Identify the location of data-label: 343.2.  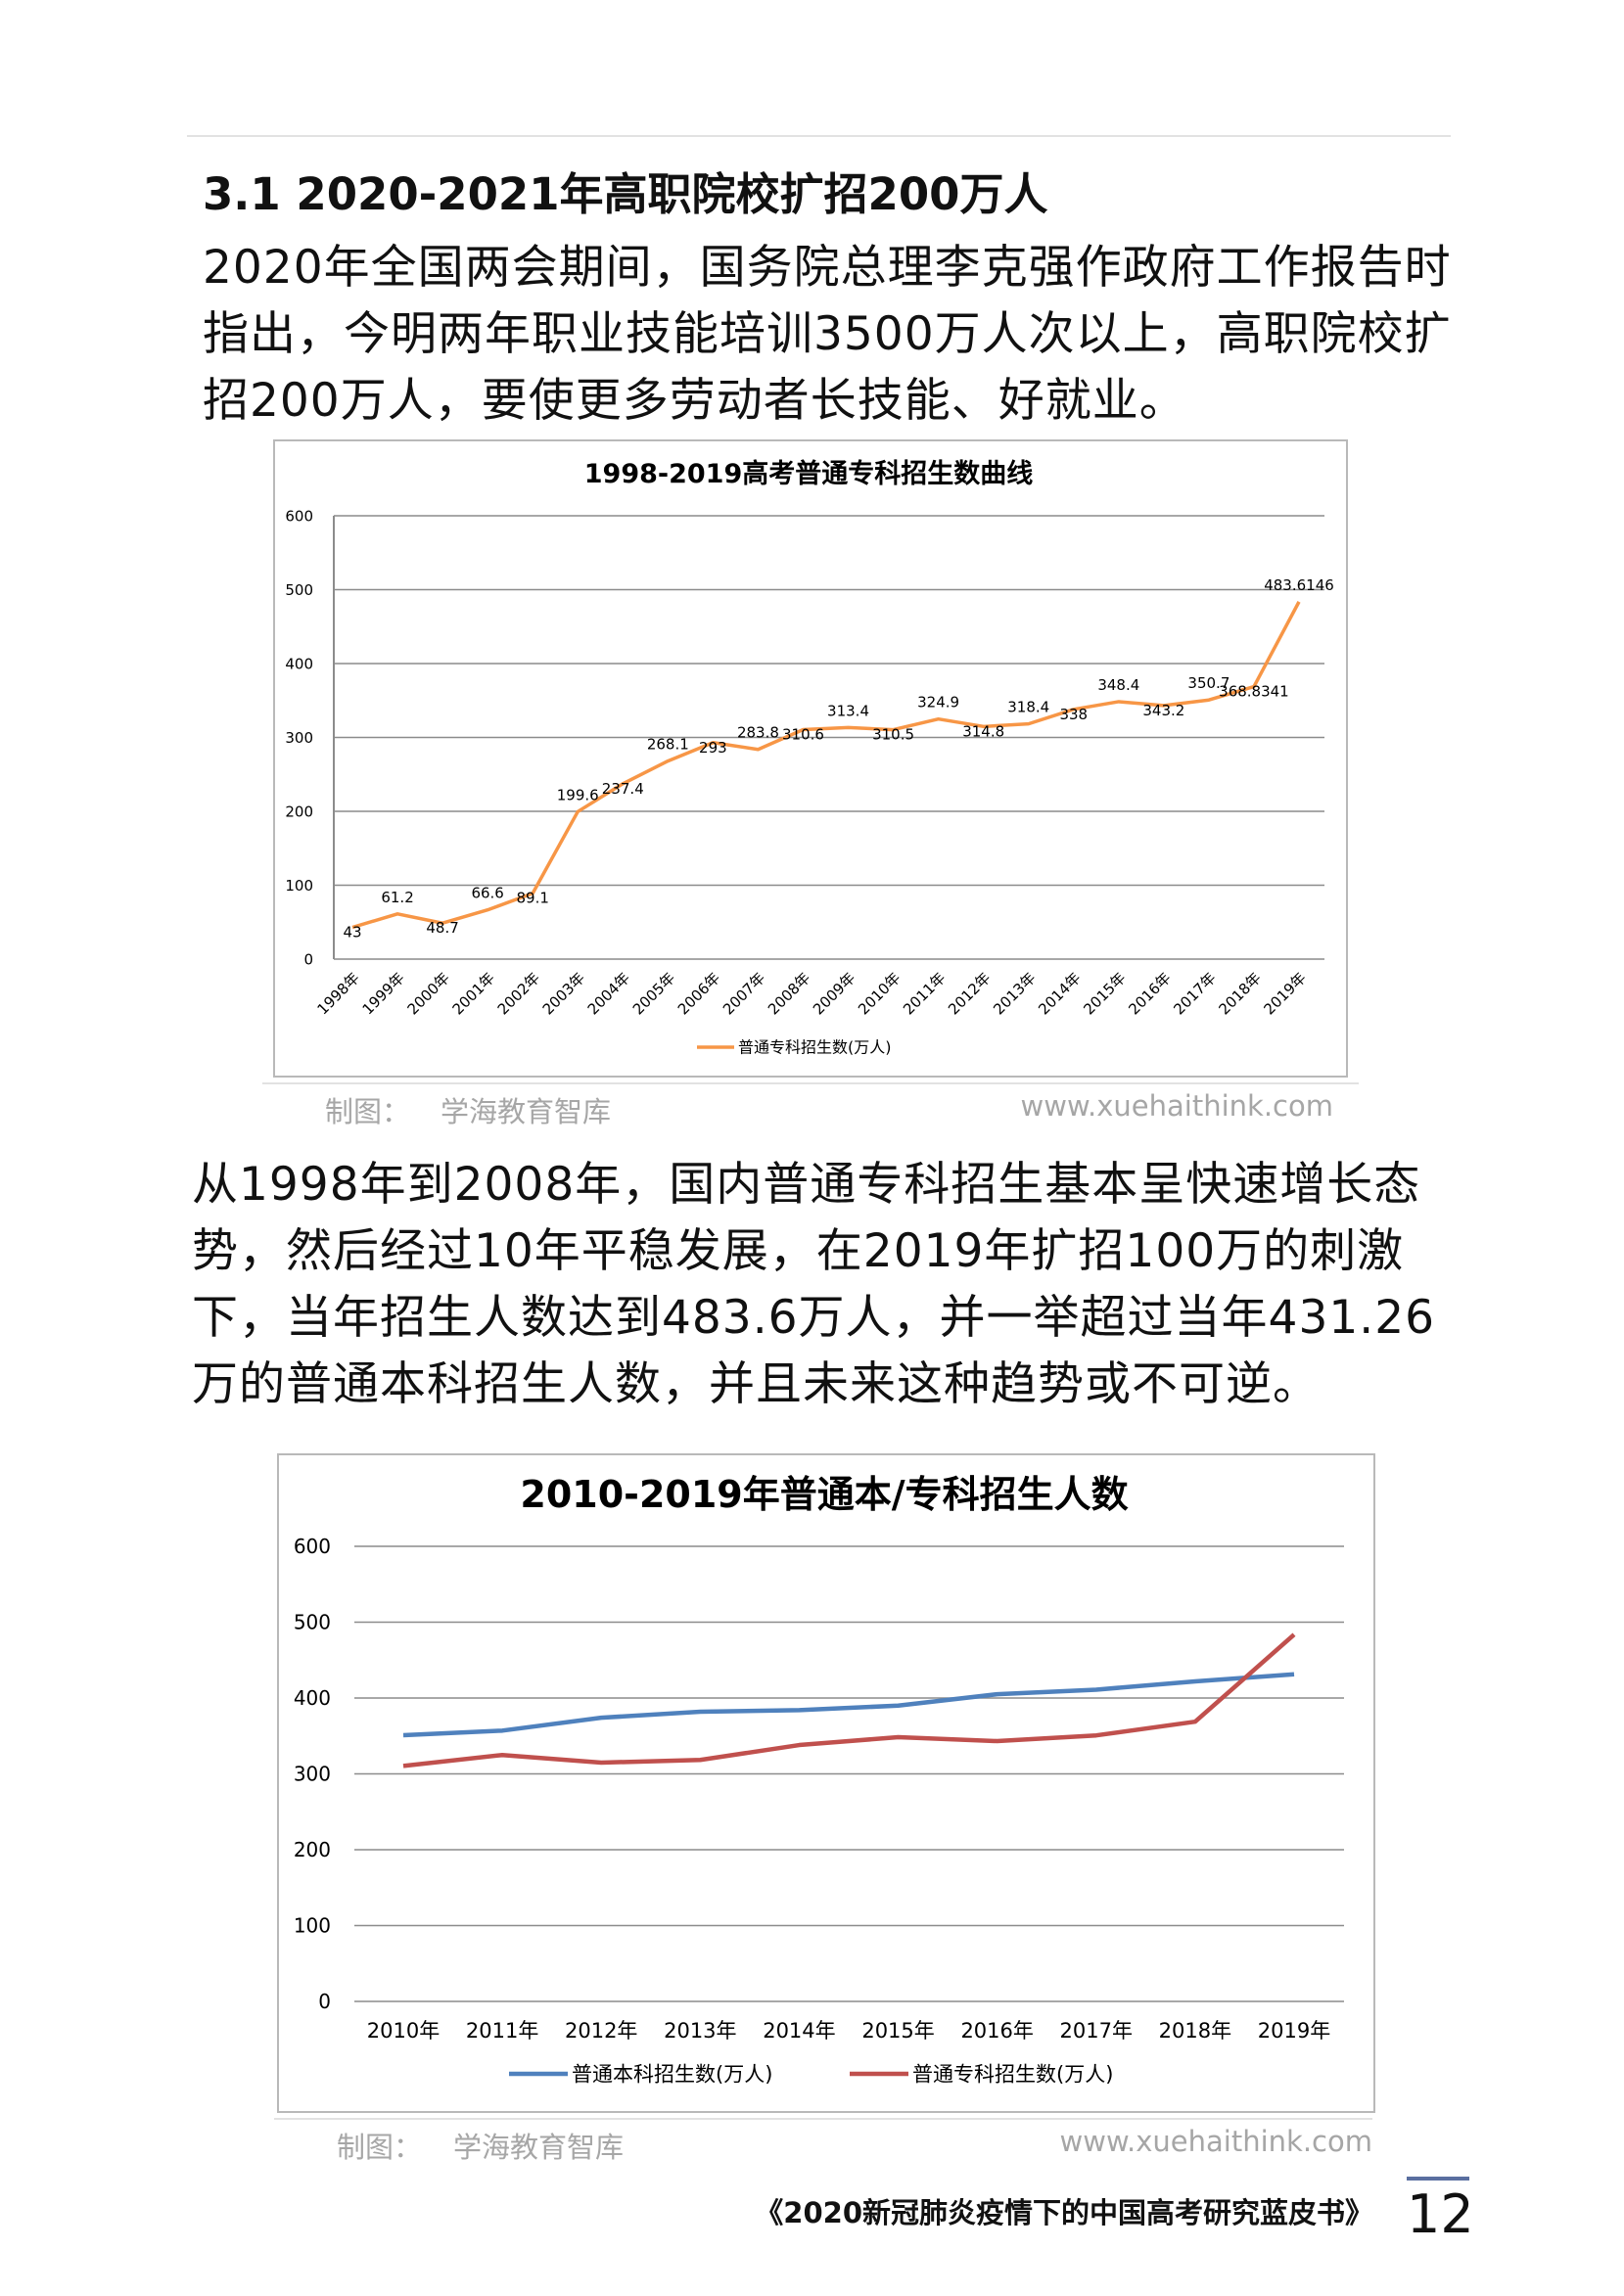
(1163, 710).